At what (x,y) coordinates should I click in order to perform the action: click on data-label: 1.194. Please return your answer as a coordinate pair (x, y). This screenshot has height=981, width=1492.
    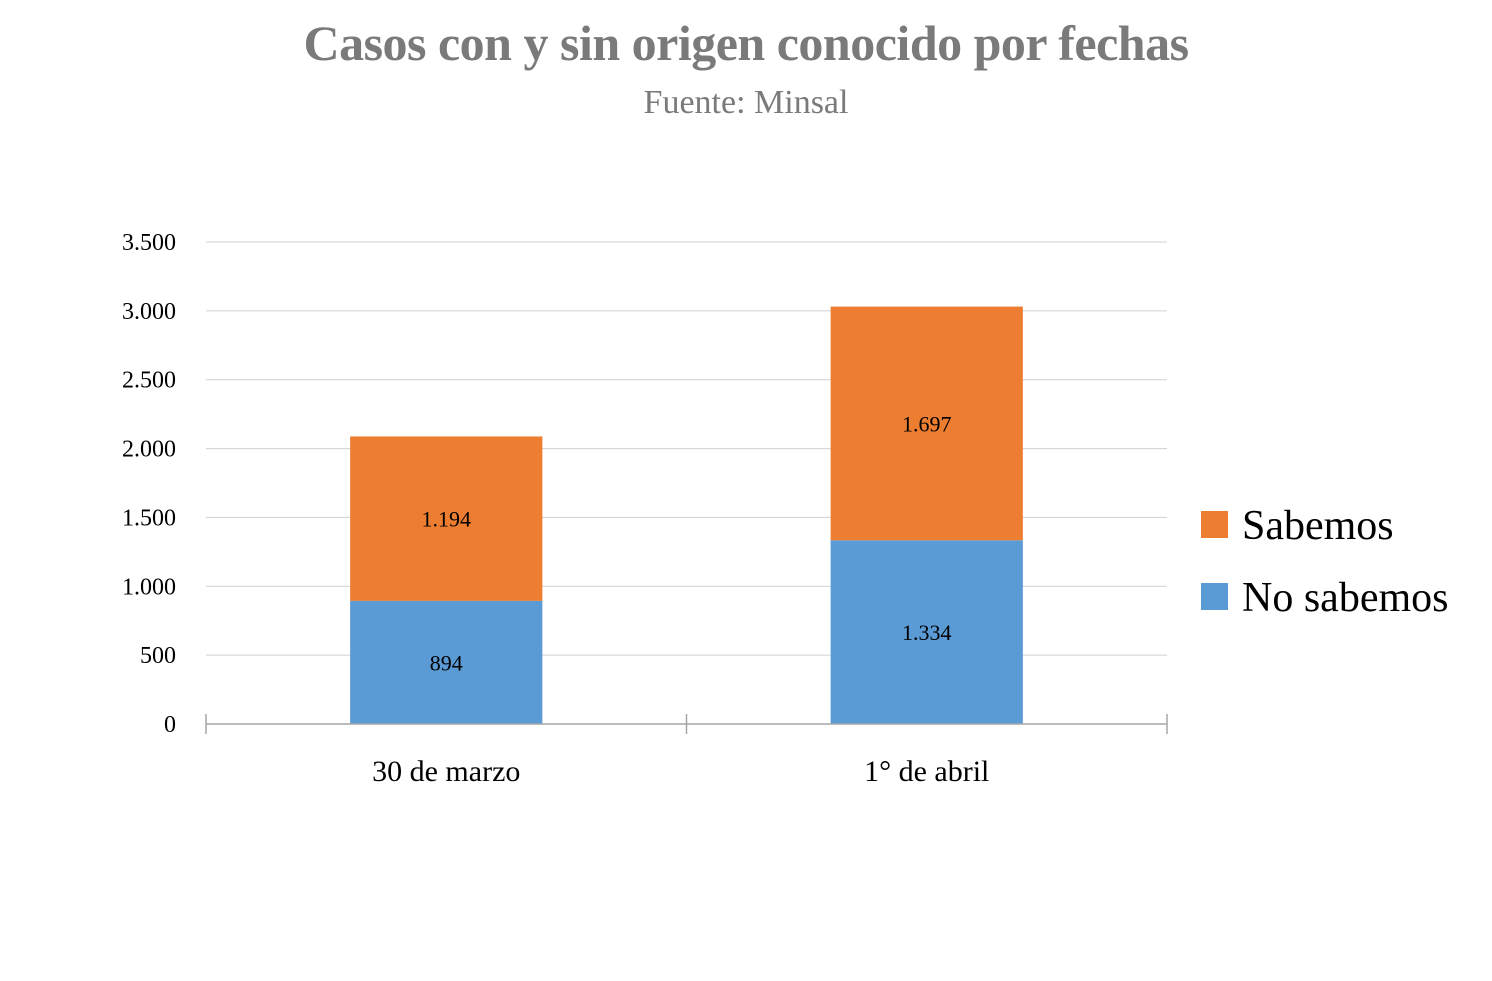
    Looking at the image, I should click on (447, 519).